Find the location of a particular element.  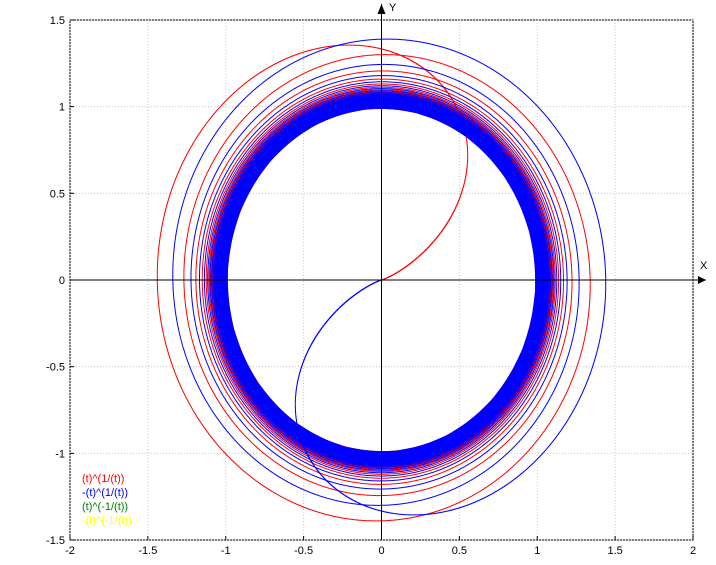

y-tick-label: -0.5 is located at coordinates (55, 368).